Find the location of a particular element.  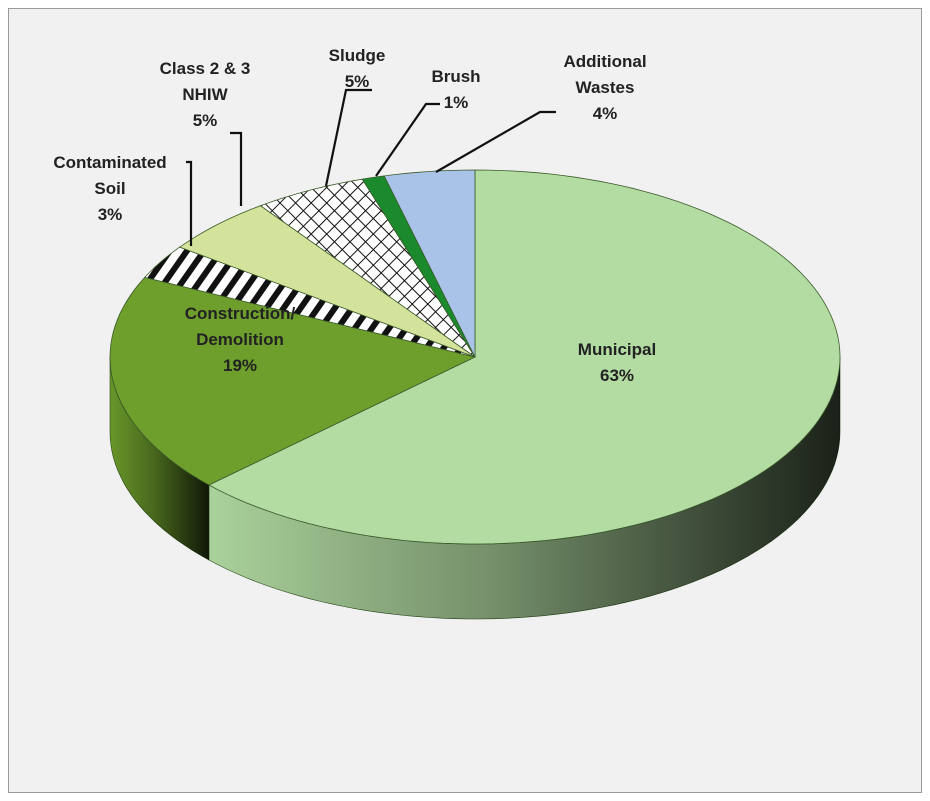

slice-label: Brush 1% is located at coordinates (455, 90).